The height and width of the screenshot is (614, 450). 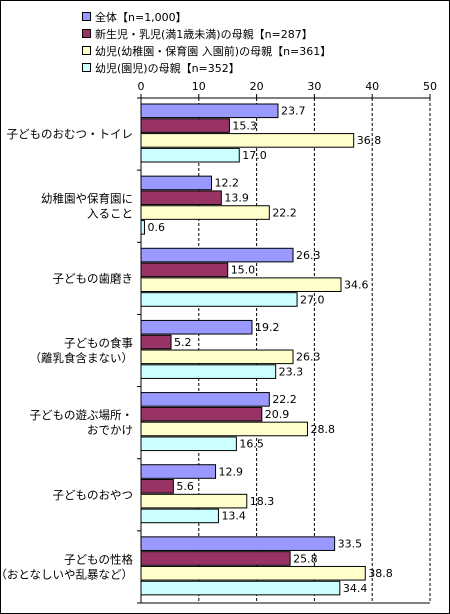 I want to click on bar-s1-c5, so click(x=157, y=486).